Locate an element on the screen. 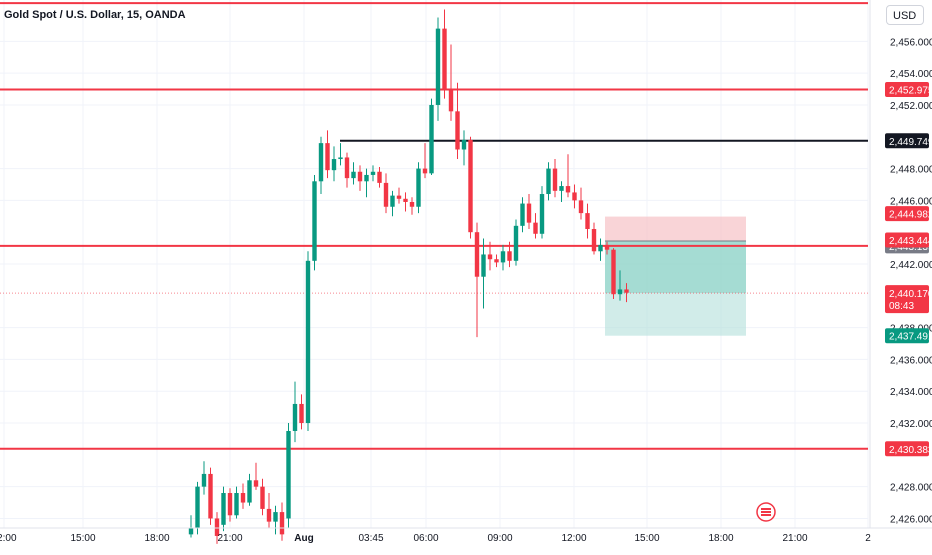  current-price-label-bg is located at coordinates (907, 299).